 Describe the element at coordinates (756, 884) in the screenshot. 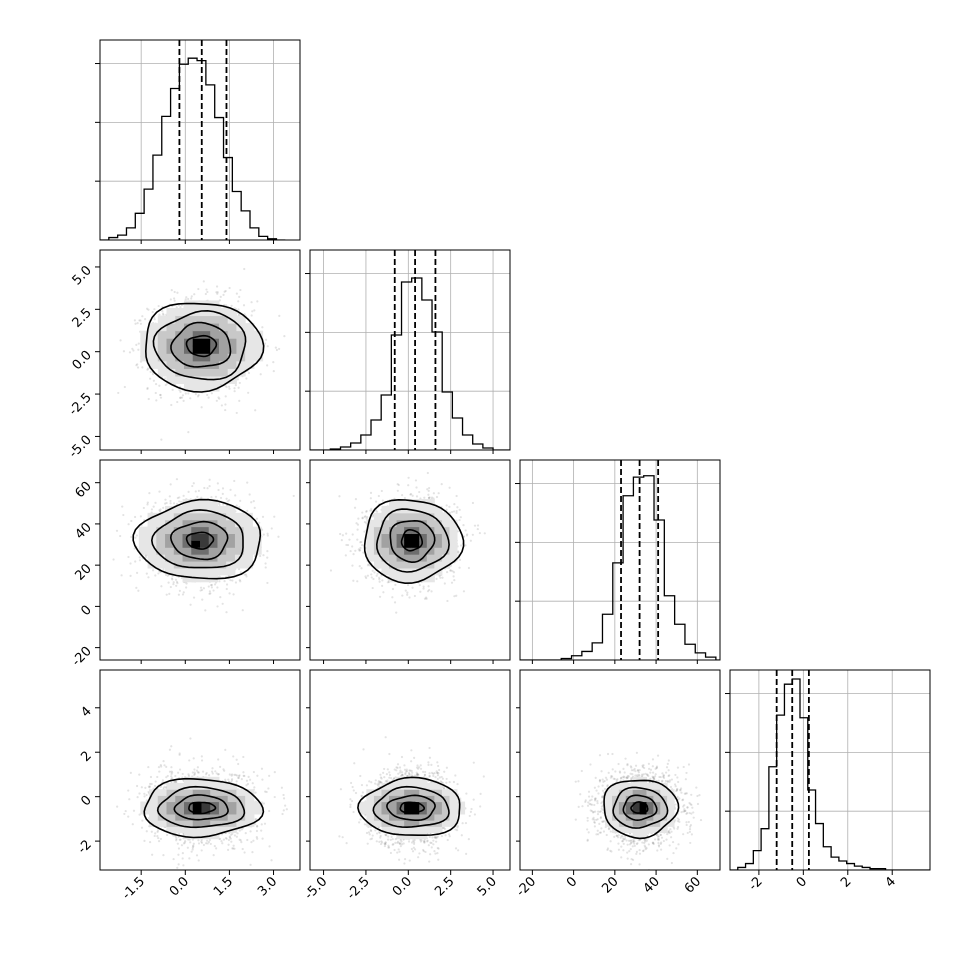

I see `x-tick-label-3-0: -2` at that location.